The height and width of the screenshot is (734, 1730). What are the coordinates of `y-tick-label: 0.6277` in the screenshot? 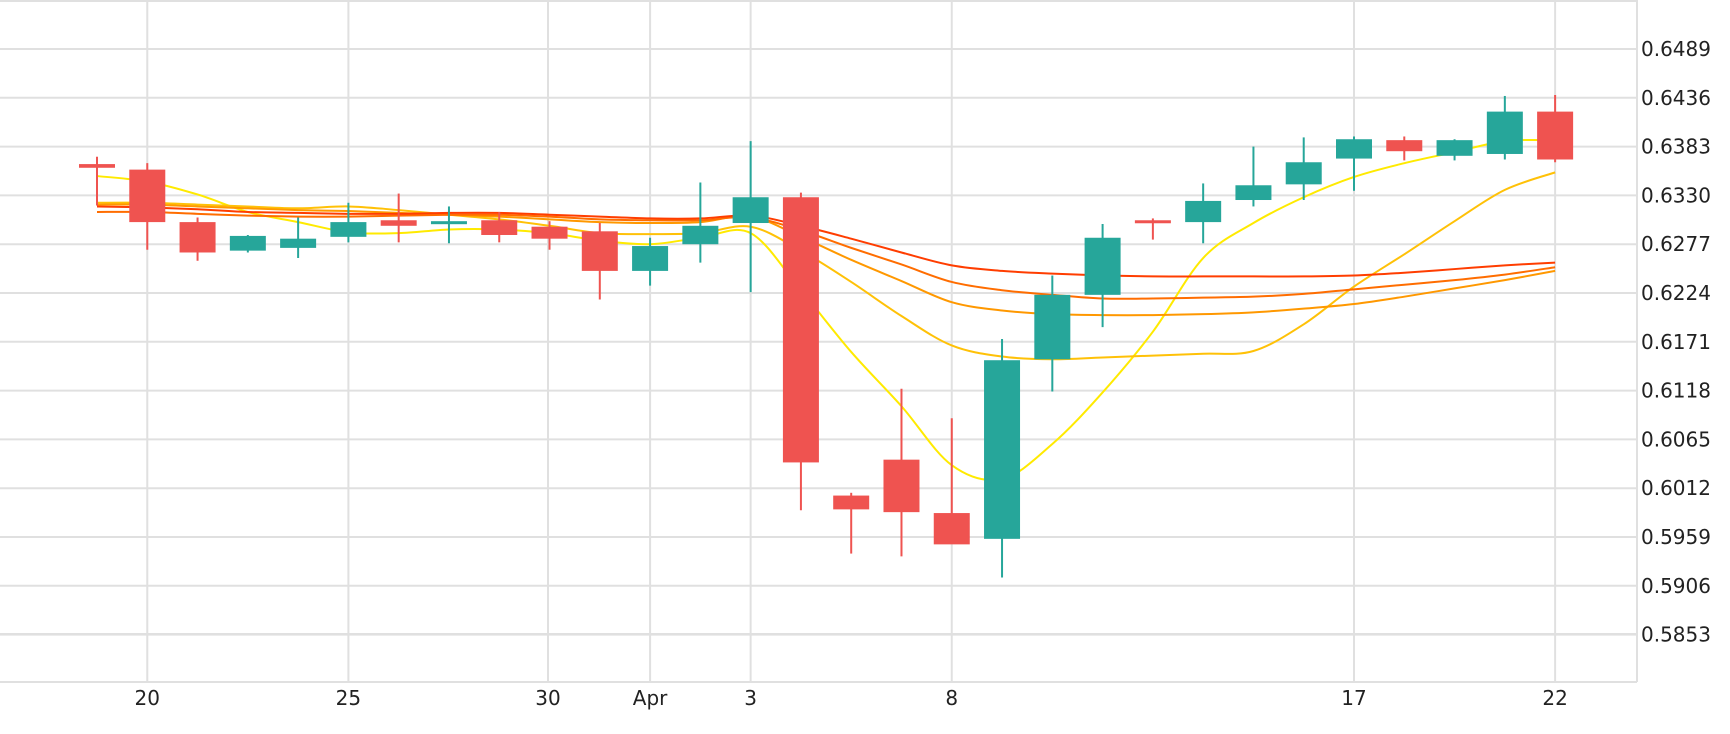 It's located at (1676, 244).